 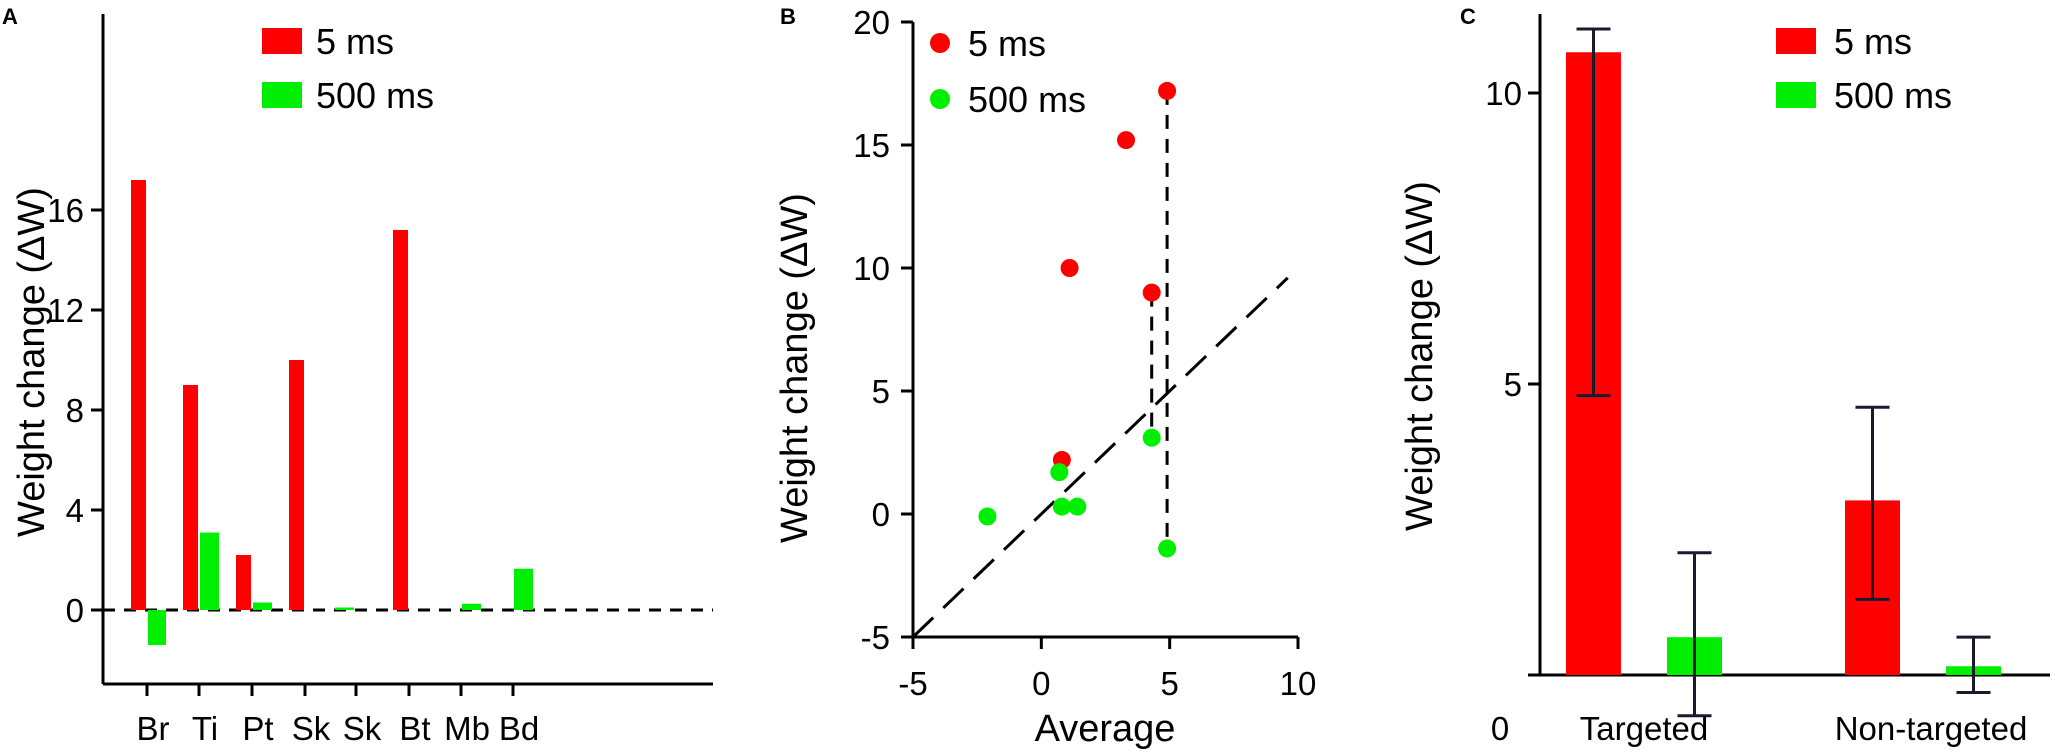 I want to click on panel-b-legend-marker-5ms, so click(x=940, y=43).